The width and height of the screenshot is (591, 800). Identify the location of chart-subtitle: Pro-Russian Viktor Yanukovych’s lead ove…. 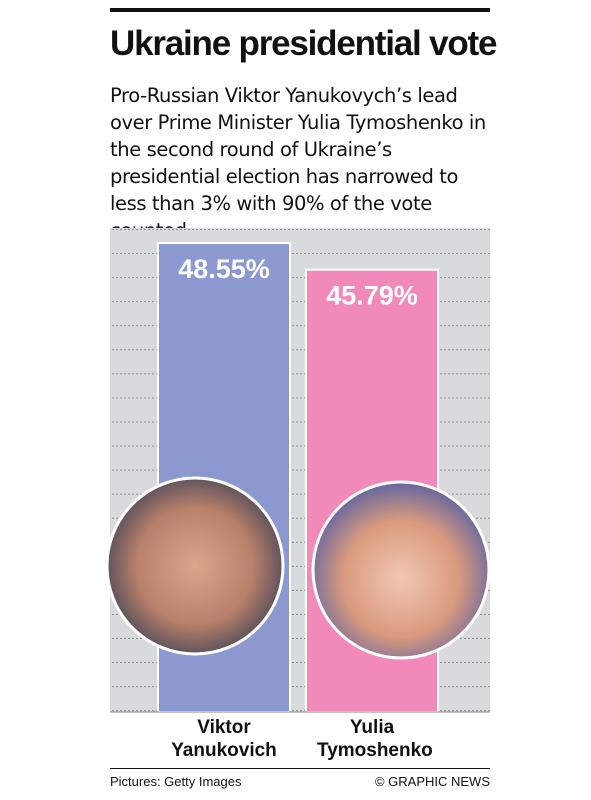
(298, 163).